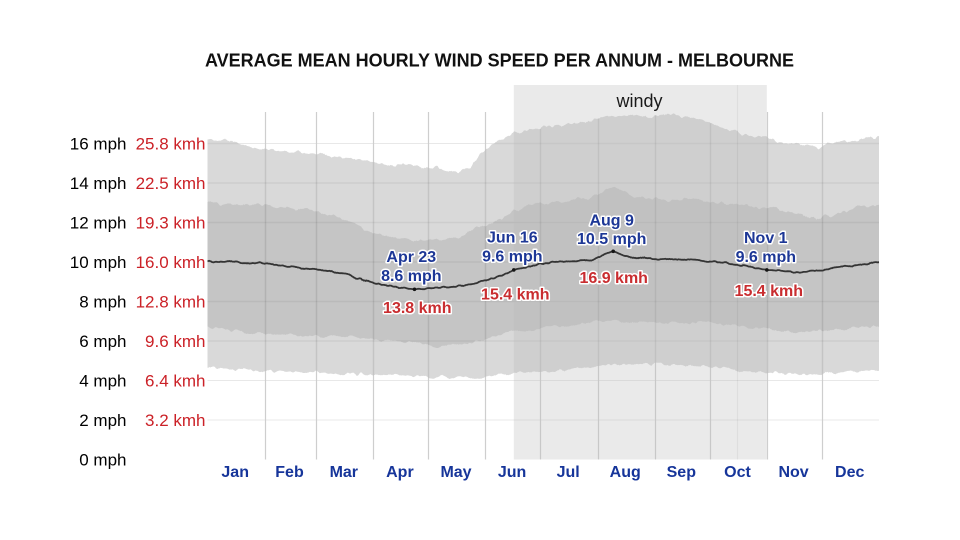  What do you see at coordinates (171, 183) in the screenshot?
I see `svg-text: 22.5 kmh` at bounding box center [171, 183].